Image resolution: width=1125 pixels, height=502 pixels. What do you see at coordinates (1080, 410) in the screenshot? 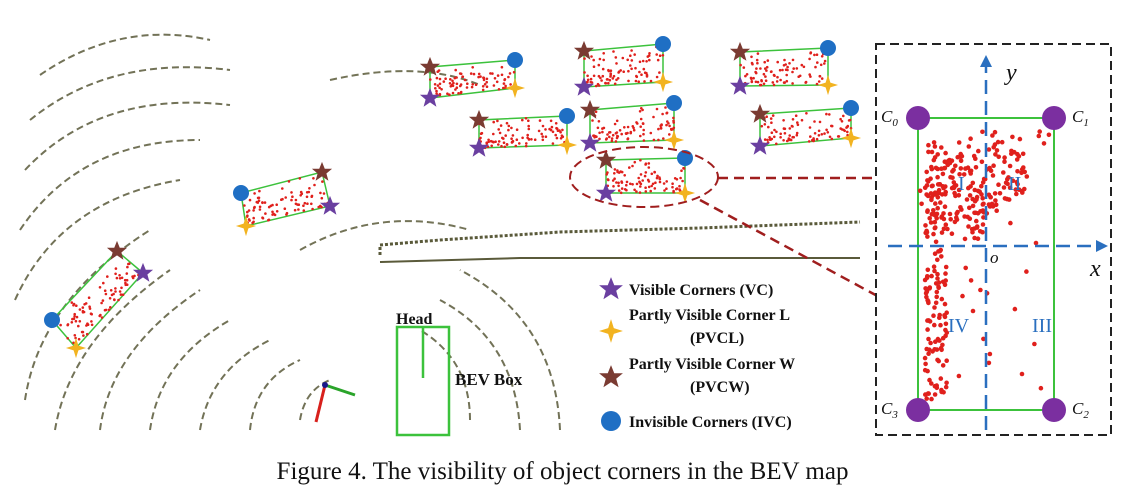
I see `corner-c2-label: C2` at bounding box center [1080, 410].